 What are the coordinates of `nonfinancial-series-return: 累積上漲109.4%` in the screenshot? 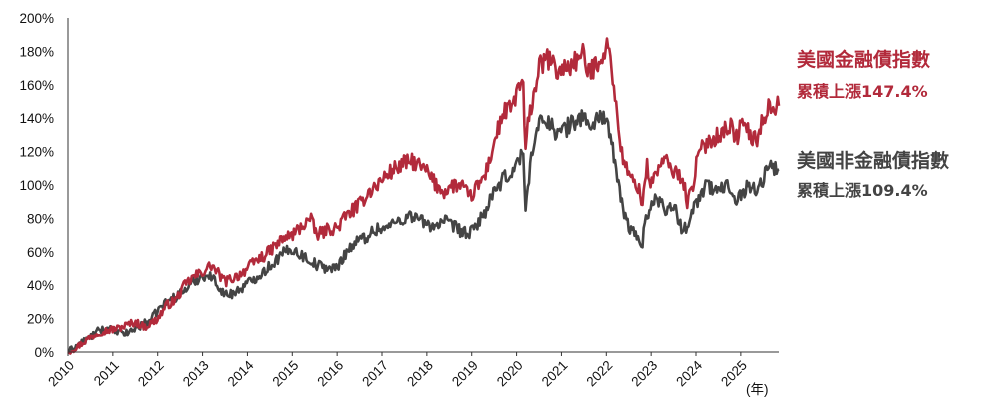 It's located at (862, 190).